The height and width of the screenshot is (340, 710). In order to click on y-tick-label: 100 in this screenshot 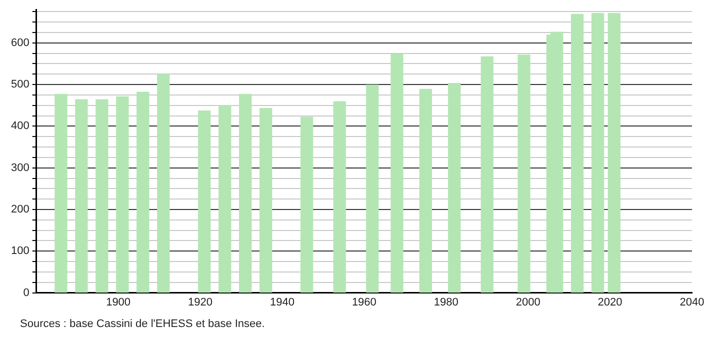, I will do `click(20, 251)`.